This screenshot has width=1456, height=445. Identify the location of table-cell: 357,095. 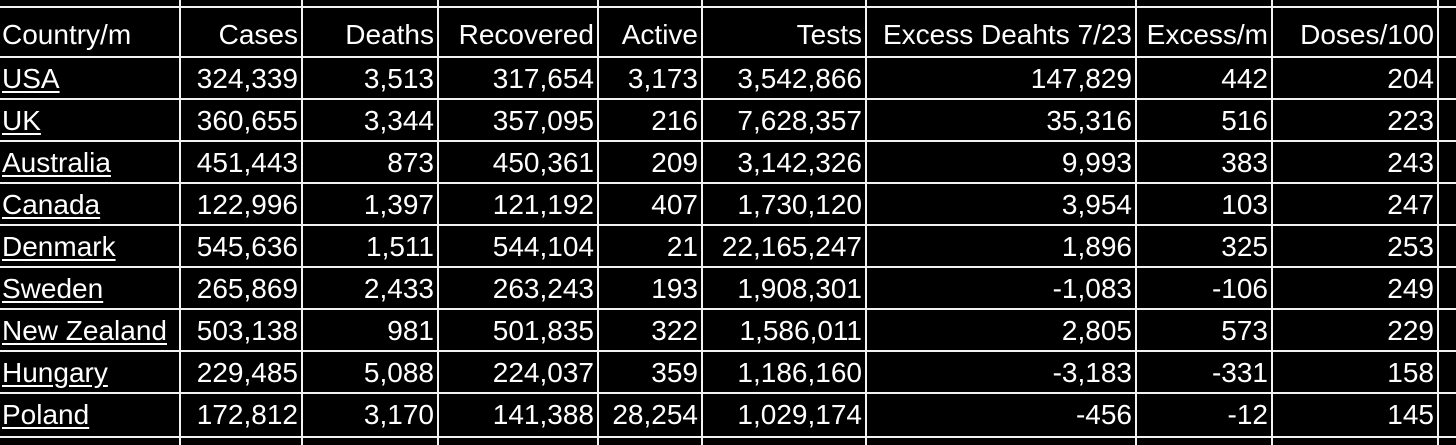
(543, 120).